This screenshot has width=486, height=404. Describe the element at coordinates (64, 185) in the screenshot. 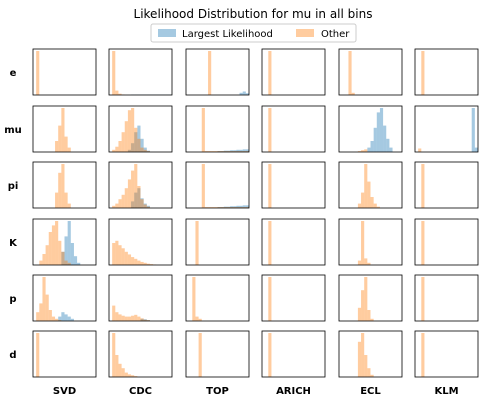

I see `panel-pi-svd` at that location.